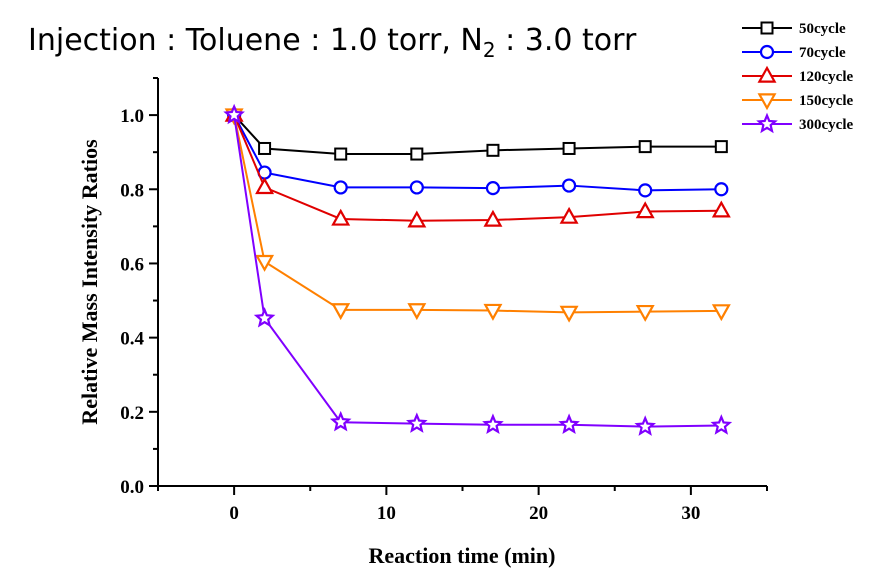 Image resolution: width=890 pixels, height=581 pixels. What do you see at coordinates (794, 52) in the screenshot?
I see `legend-item-70cycle: 70cycle` at bounding box center [794, 52].